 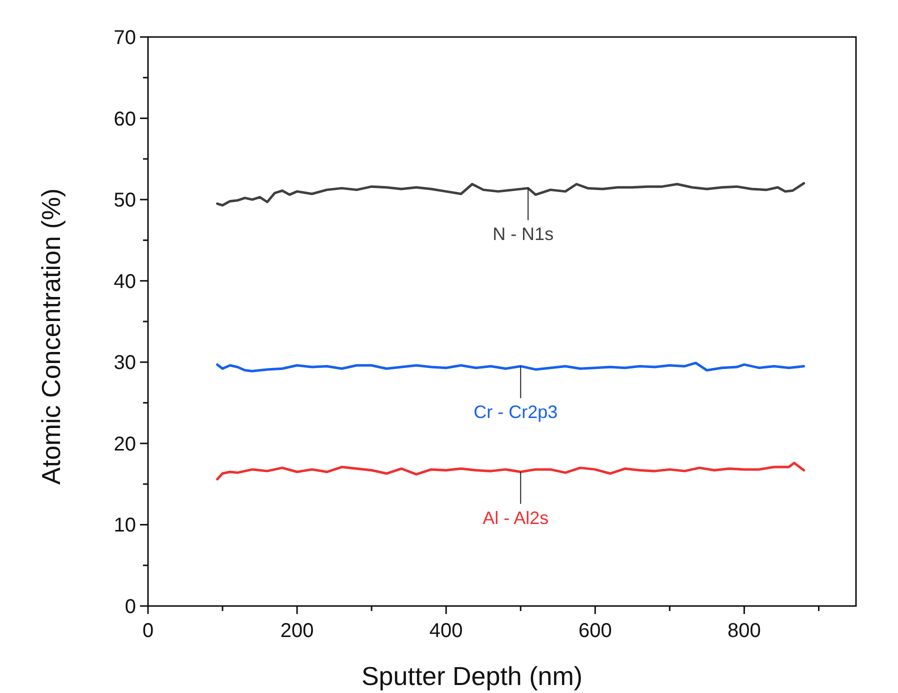 I want to click on text: Al - Al2s, so click(x=515, y=518).